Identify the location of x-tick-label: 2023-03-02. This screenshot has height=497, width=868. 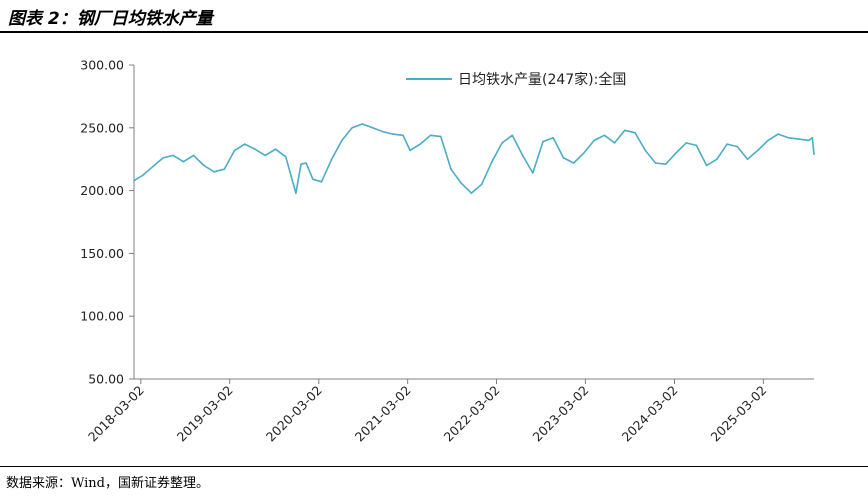
(561, 414).